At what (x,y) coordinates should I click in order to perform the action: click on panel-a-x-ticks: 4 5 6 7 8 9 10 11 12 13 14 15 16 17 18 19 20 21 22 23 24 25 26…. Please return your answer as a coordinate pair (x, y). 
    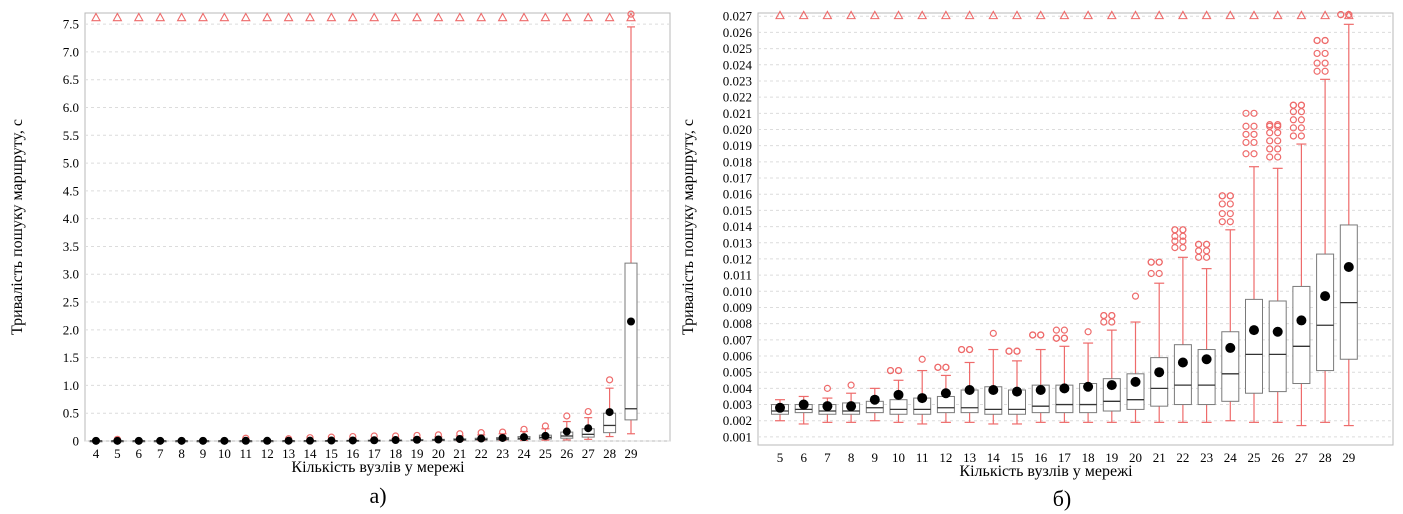
    Looking at the image, I should click on (365, 453).